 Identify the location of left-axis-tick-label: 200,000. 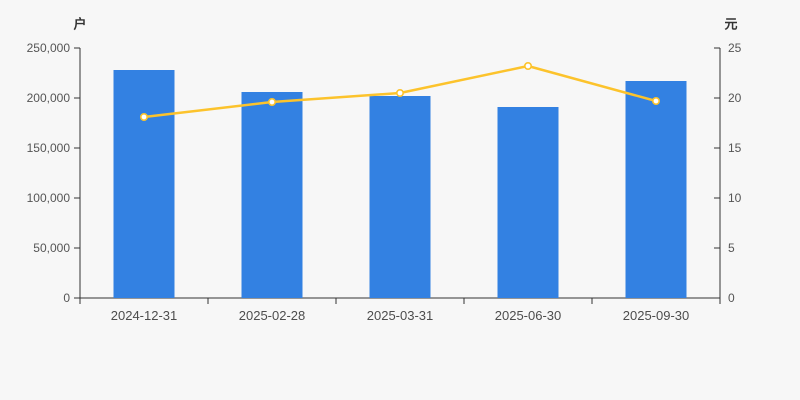
(49, 98).